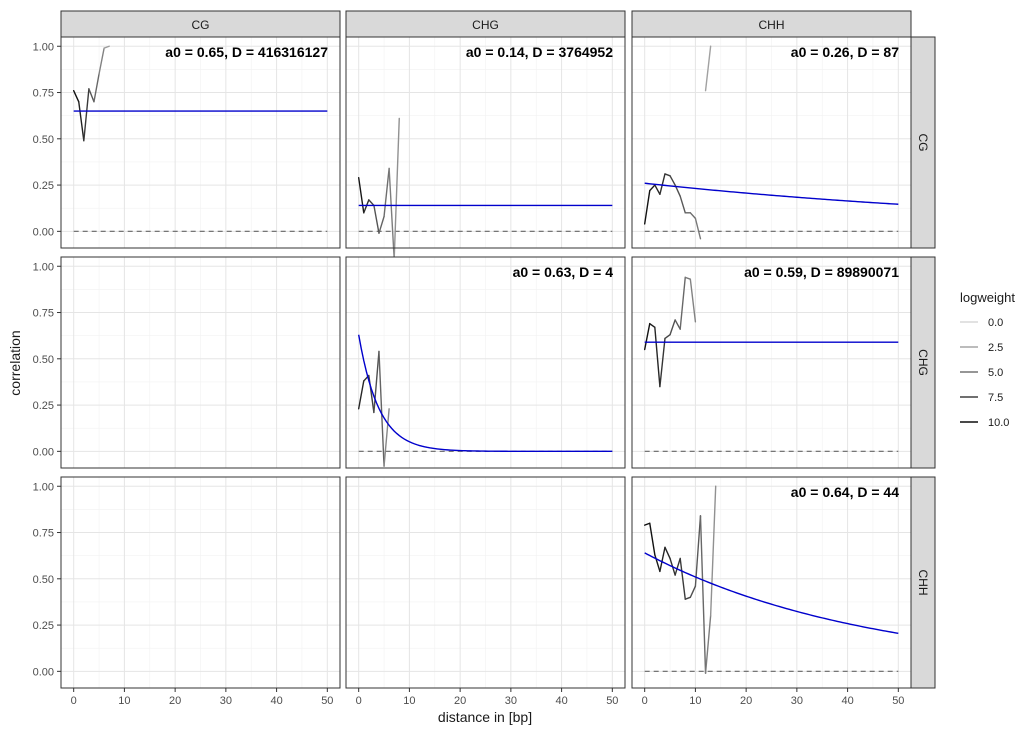 The image size is (1030, 733). What do you see at coordinates (998, 423) in the screenshot?
I see `legend-label: 10.0` at bounding box center [998, 423].